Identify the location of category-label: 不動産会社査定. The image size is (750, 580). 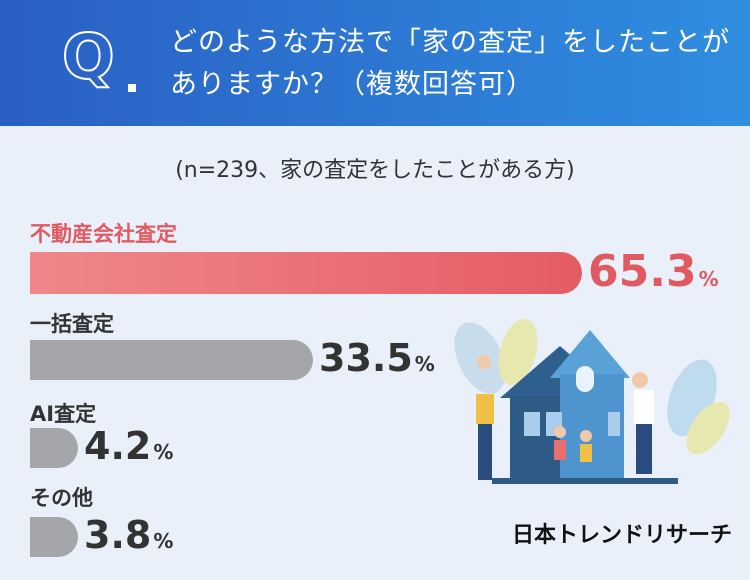
(103, 234).